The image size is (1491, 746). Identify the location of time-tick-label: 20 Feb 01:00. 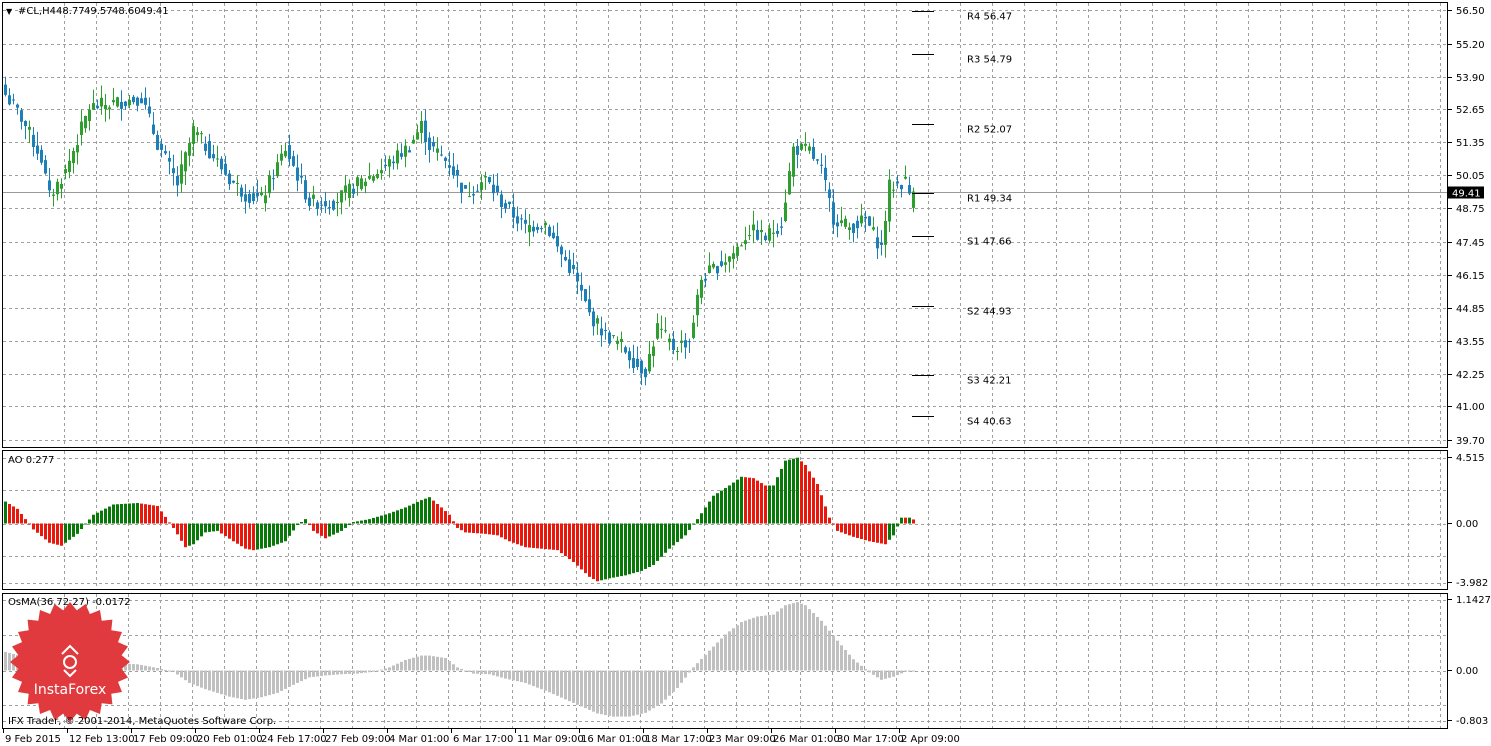
(230, 739).